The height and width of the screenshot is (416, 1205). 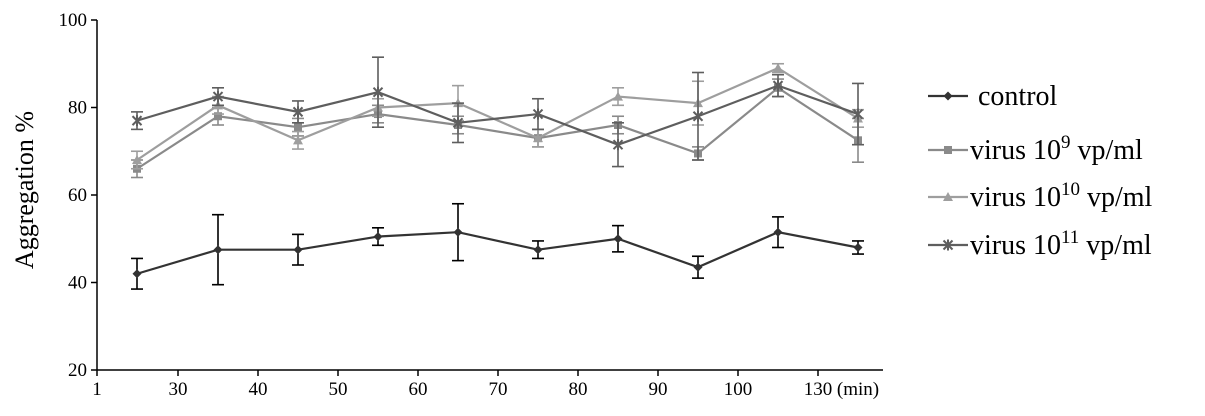 I want to click on legend-label: virus 109 vp/ml, so click(x=1056, y=149).